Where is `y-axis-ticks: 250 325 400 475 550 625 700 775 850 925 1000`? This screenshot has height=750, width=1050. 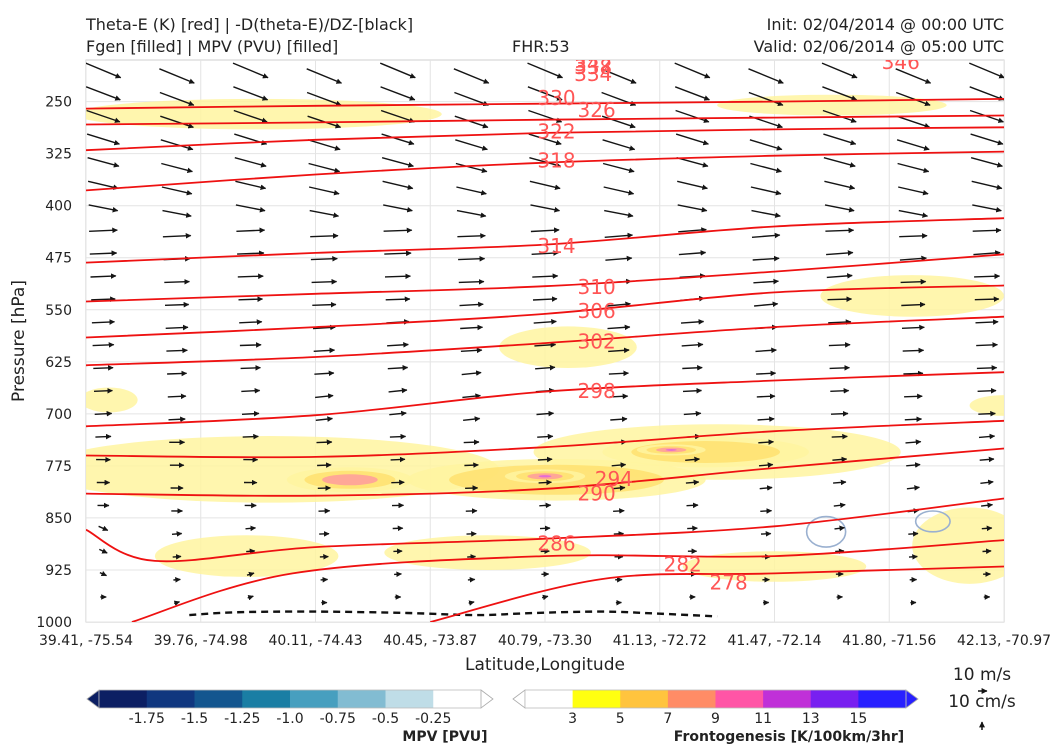 y-axis-ticks: 250 325 400 475 550 625 700 775 850 925 1000 is located at coordinates (54, 363).